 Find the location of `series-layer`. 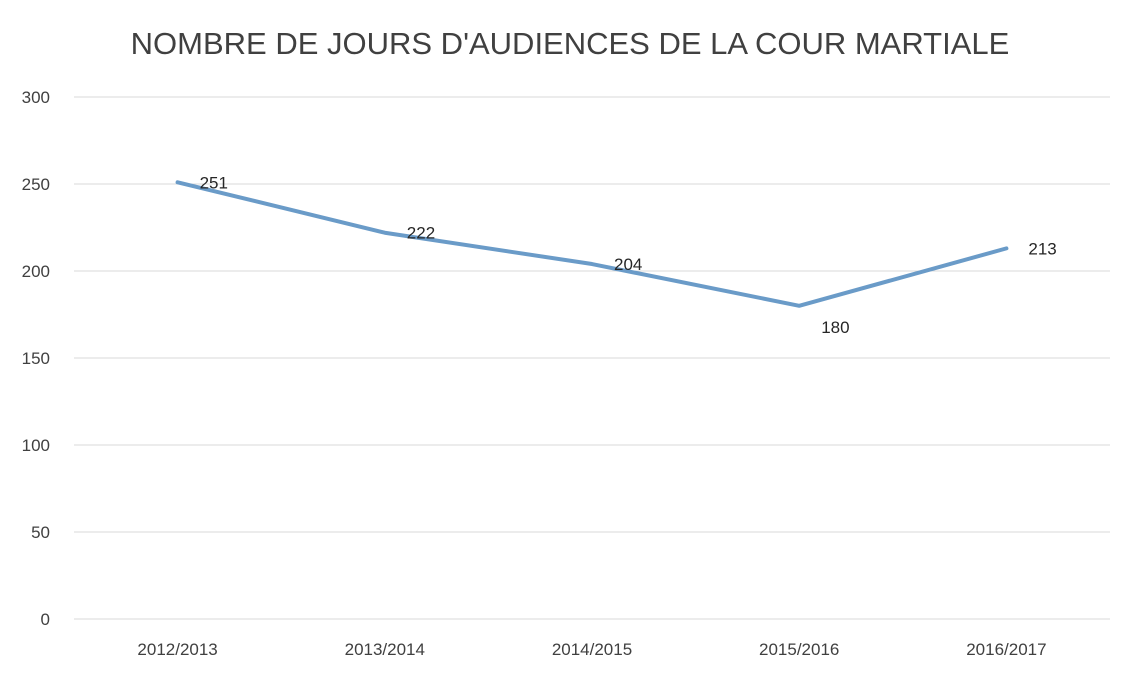

series-layer is located at coordinates (592, 244).